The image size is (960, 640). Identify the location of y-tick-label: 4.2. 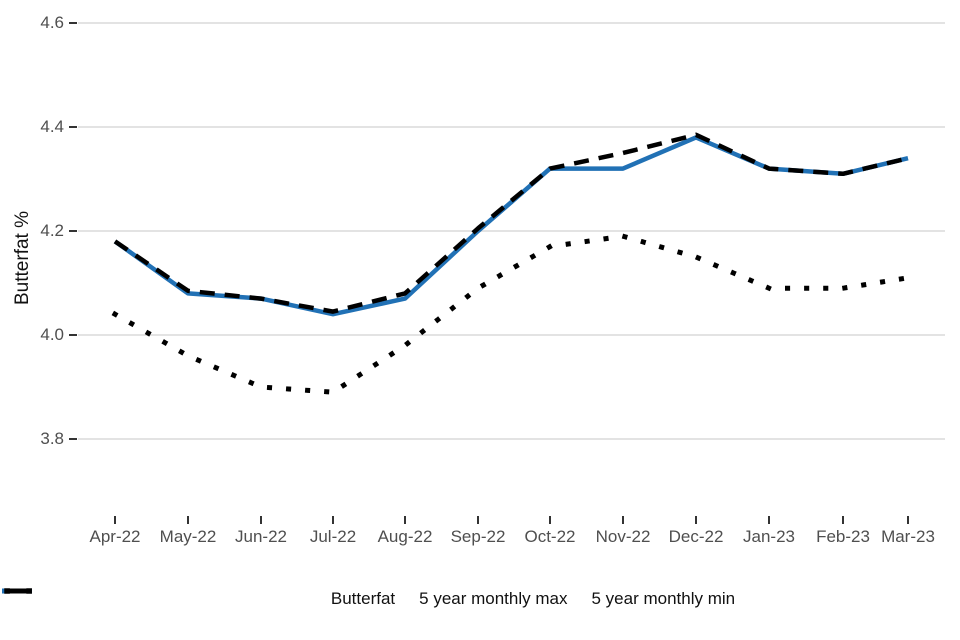
(52, 230).